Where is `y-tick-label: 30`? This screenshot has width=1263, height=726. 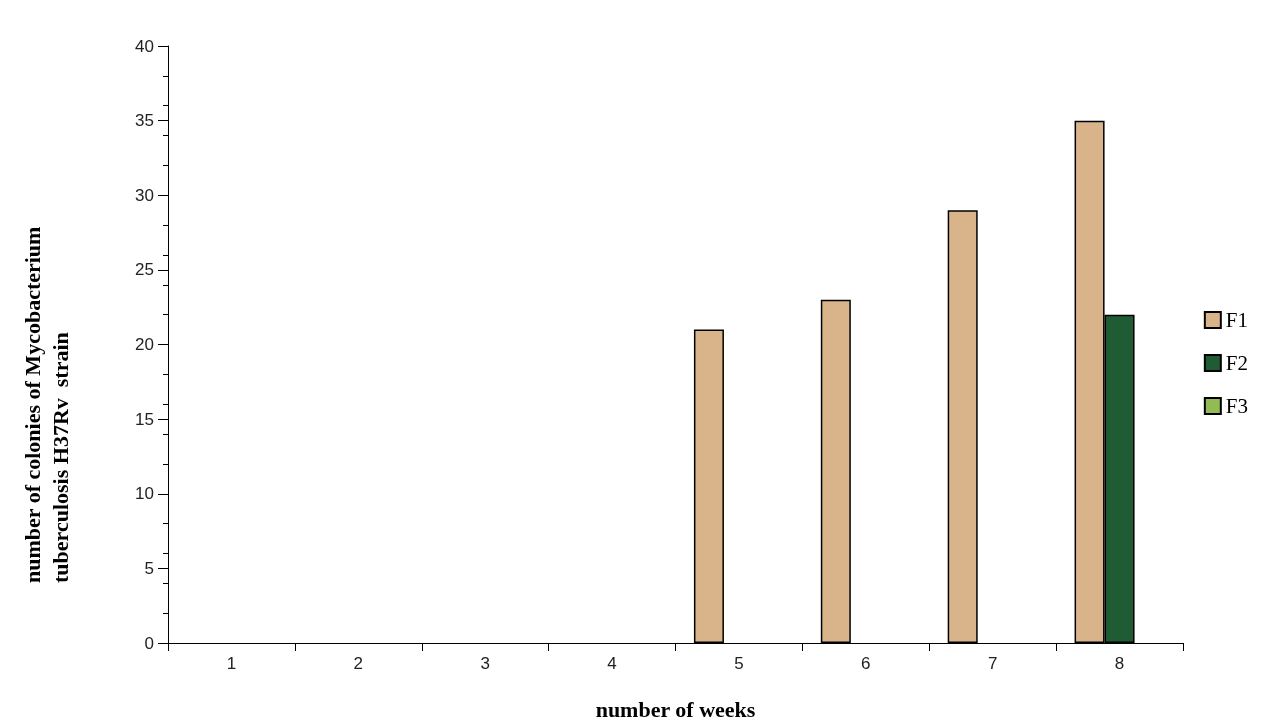 y-tick-label: 30 is located at coordinates (144, 195).